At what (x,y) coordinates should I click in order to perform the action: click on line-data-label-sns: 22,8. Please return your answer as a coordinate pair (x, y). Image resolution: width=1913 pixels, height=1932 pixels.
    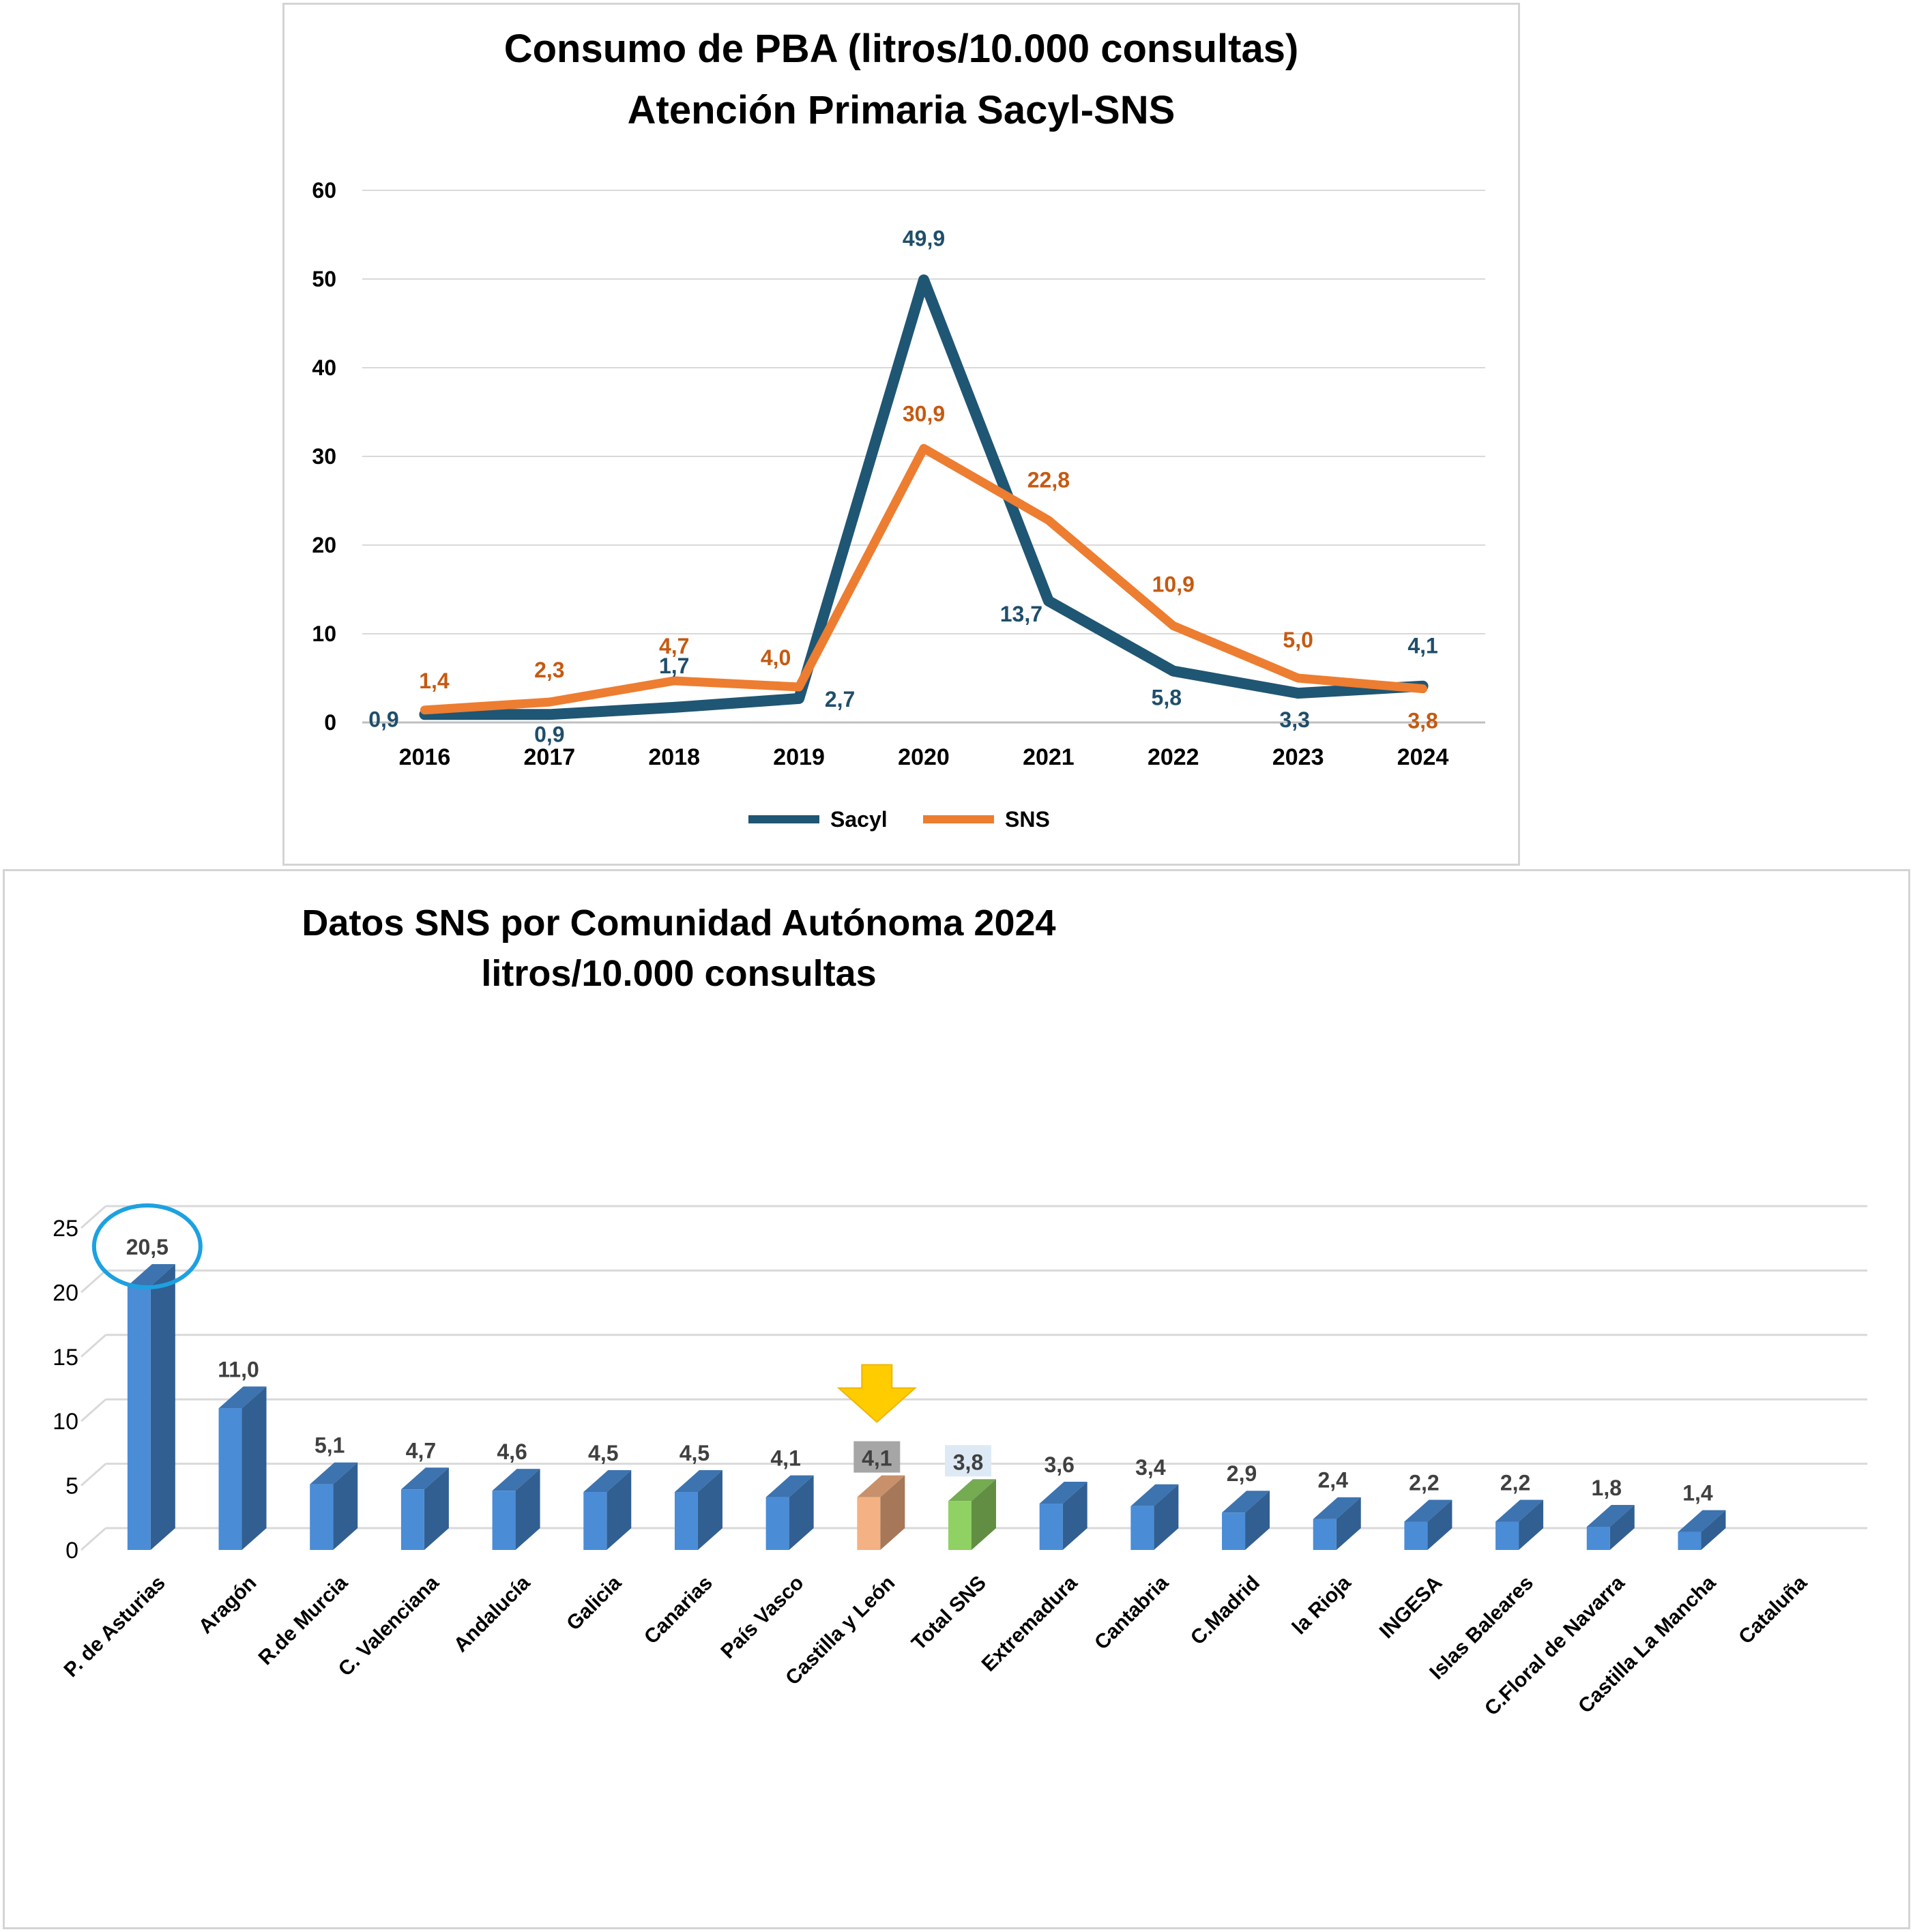
    Looking at the image, I should click on (1048, 480).